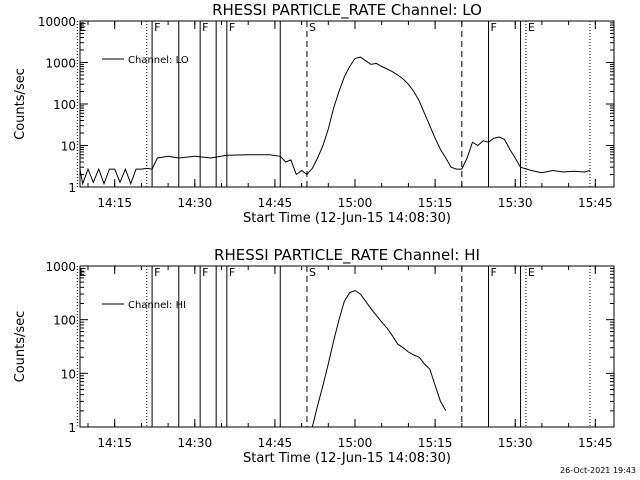  Describe the element at coordinates (312, 27) in the screenshot. I see `flag-label-0: S` at that location.